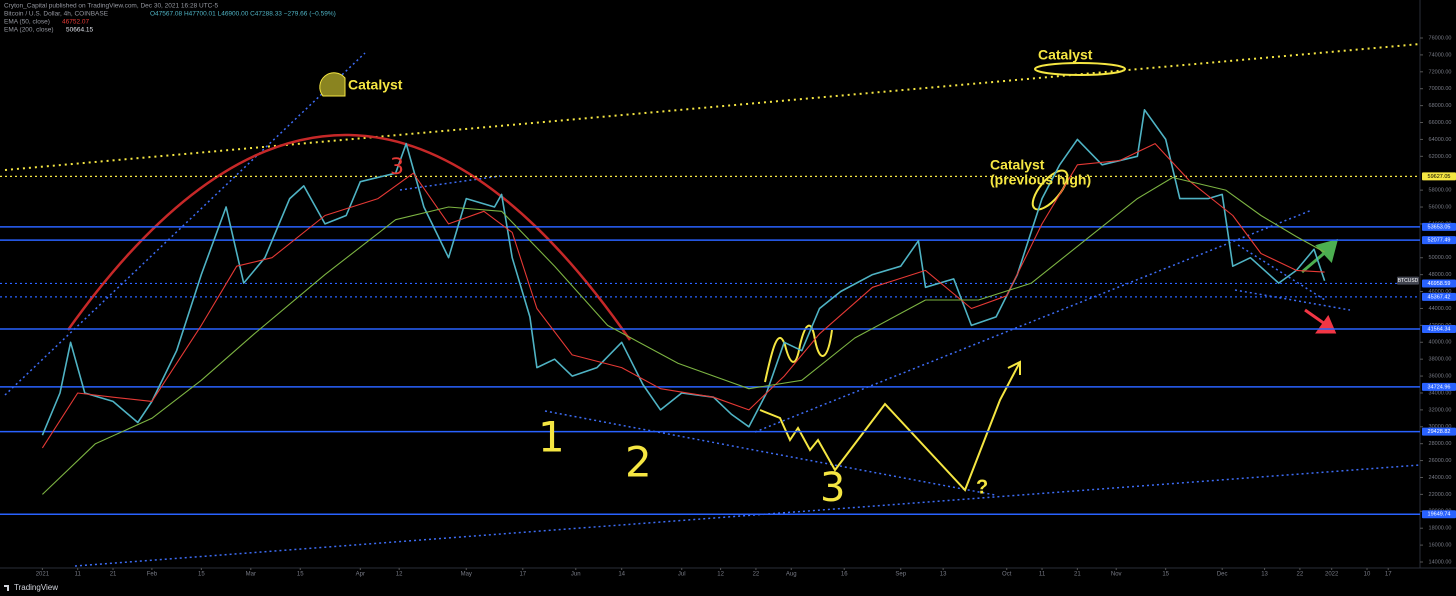 Image resolution: width=1456 pixels, height=596 pixels. Describe the element at coordinates (152, 575) in the screenshot. I see `x-tick-label: Feb` at that location.